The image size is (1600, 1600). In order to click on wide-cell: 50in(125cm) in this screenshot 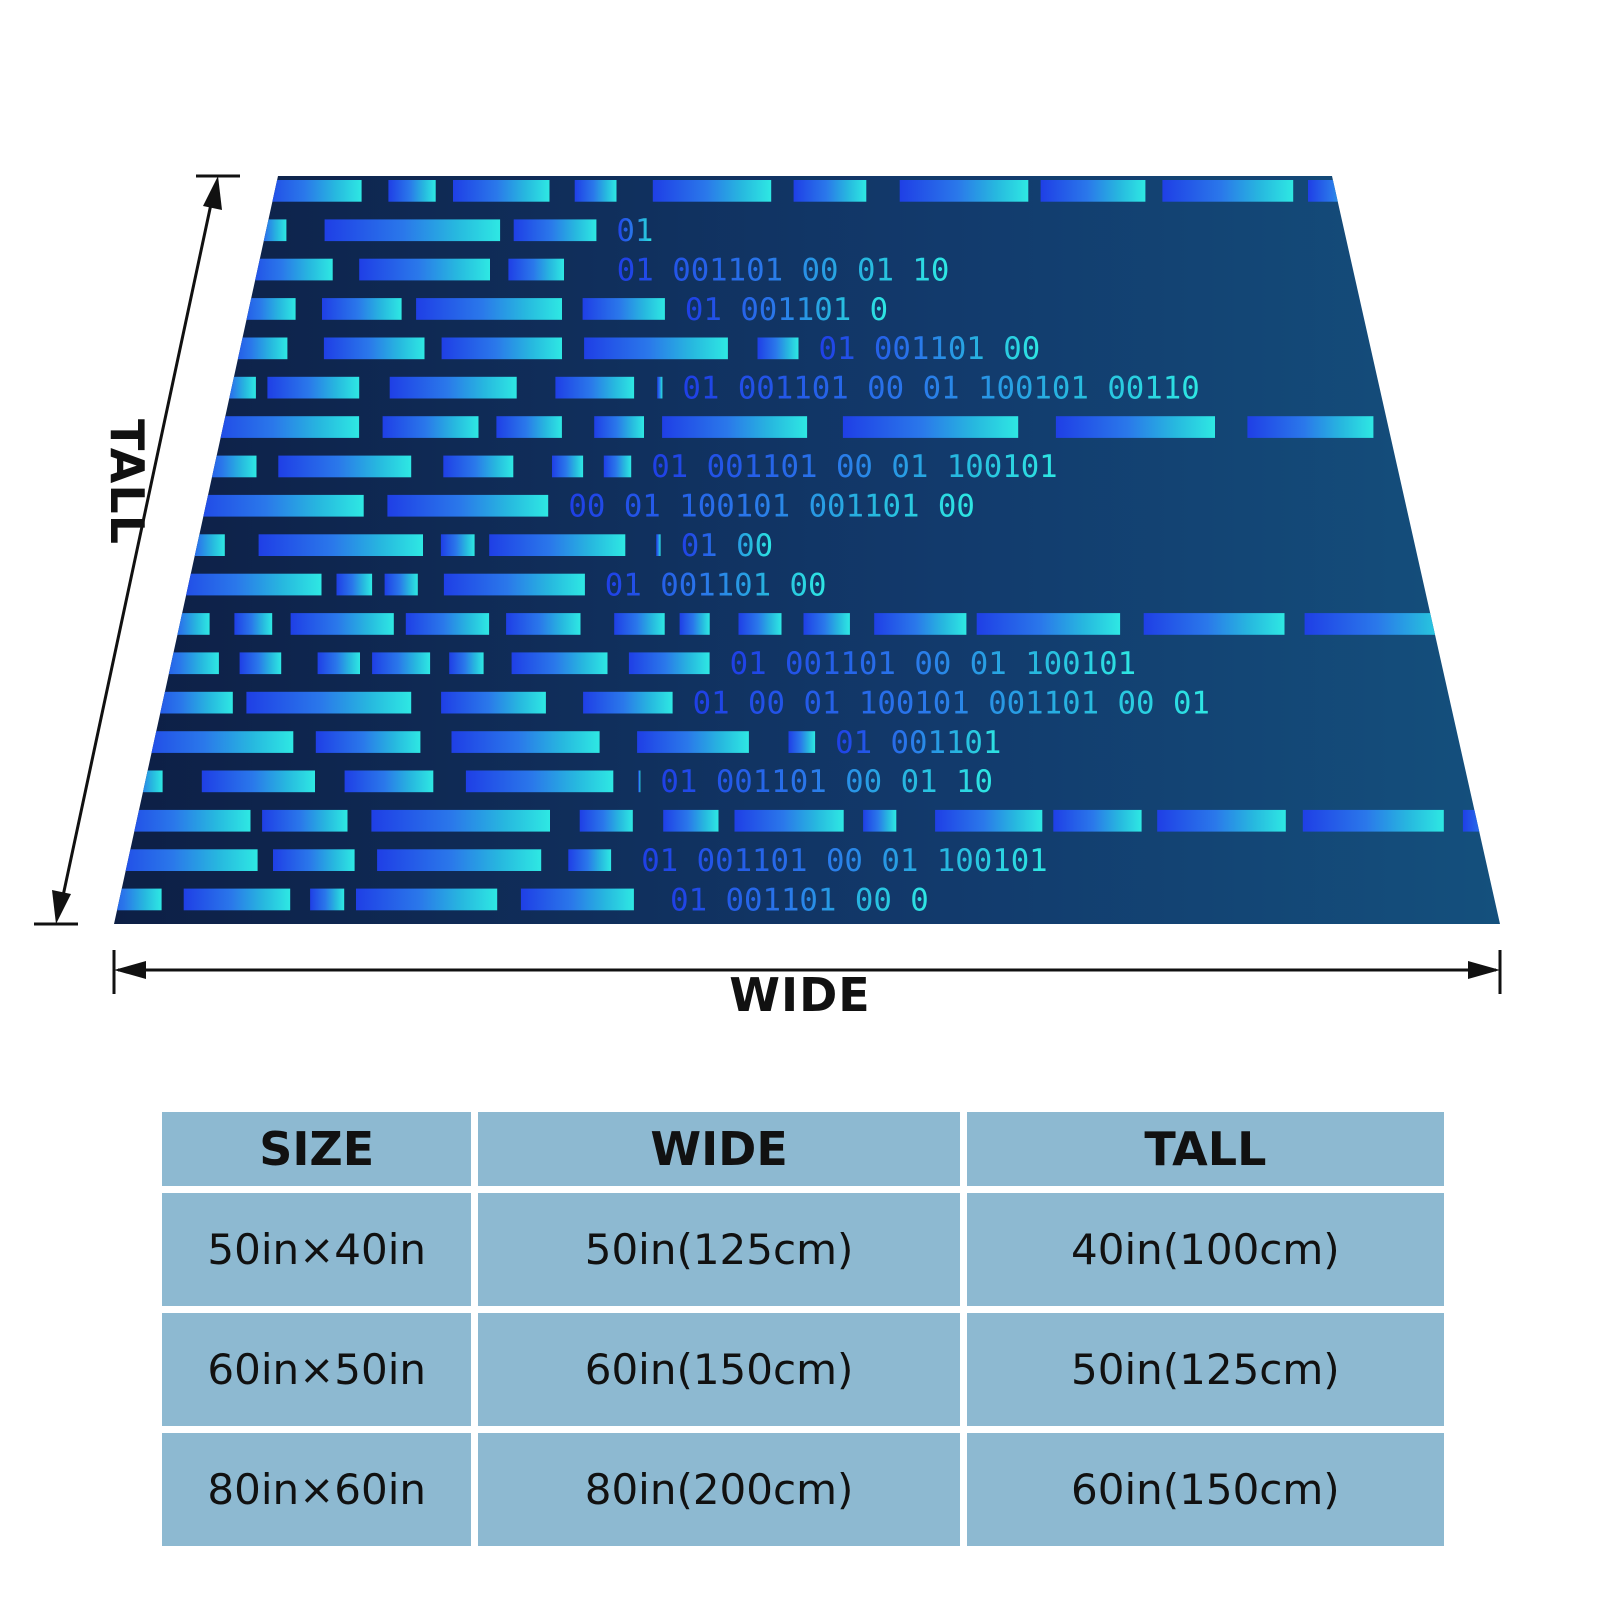, I will do `click(719, 1249)`.